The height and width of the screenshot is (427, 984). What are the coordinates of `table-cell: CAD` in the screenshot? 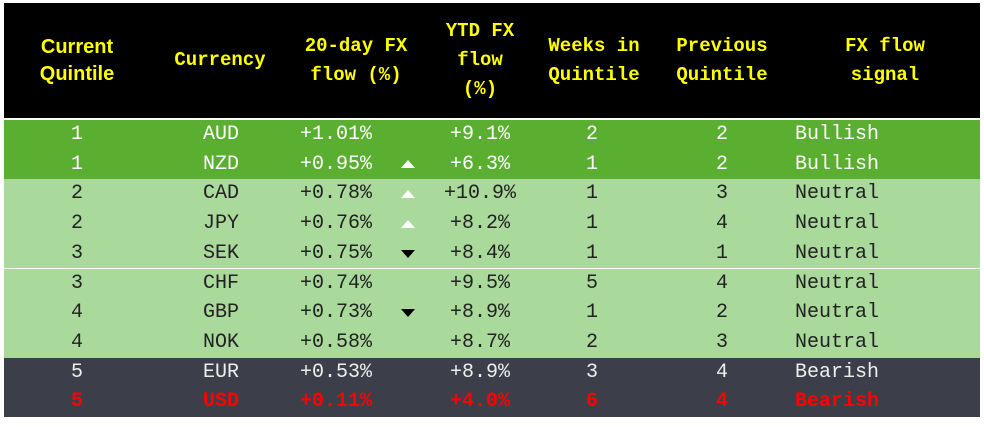 It's located at (220, 194).